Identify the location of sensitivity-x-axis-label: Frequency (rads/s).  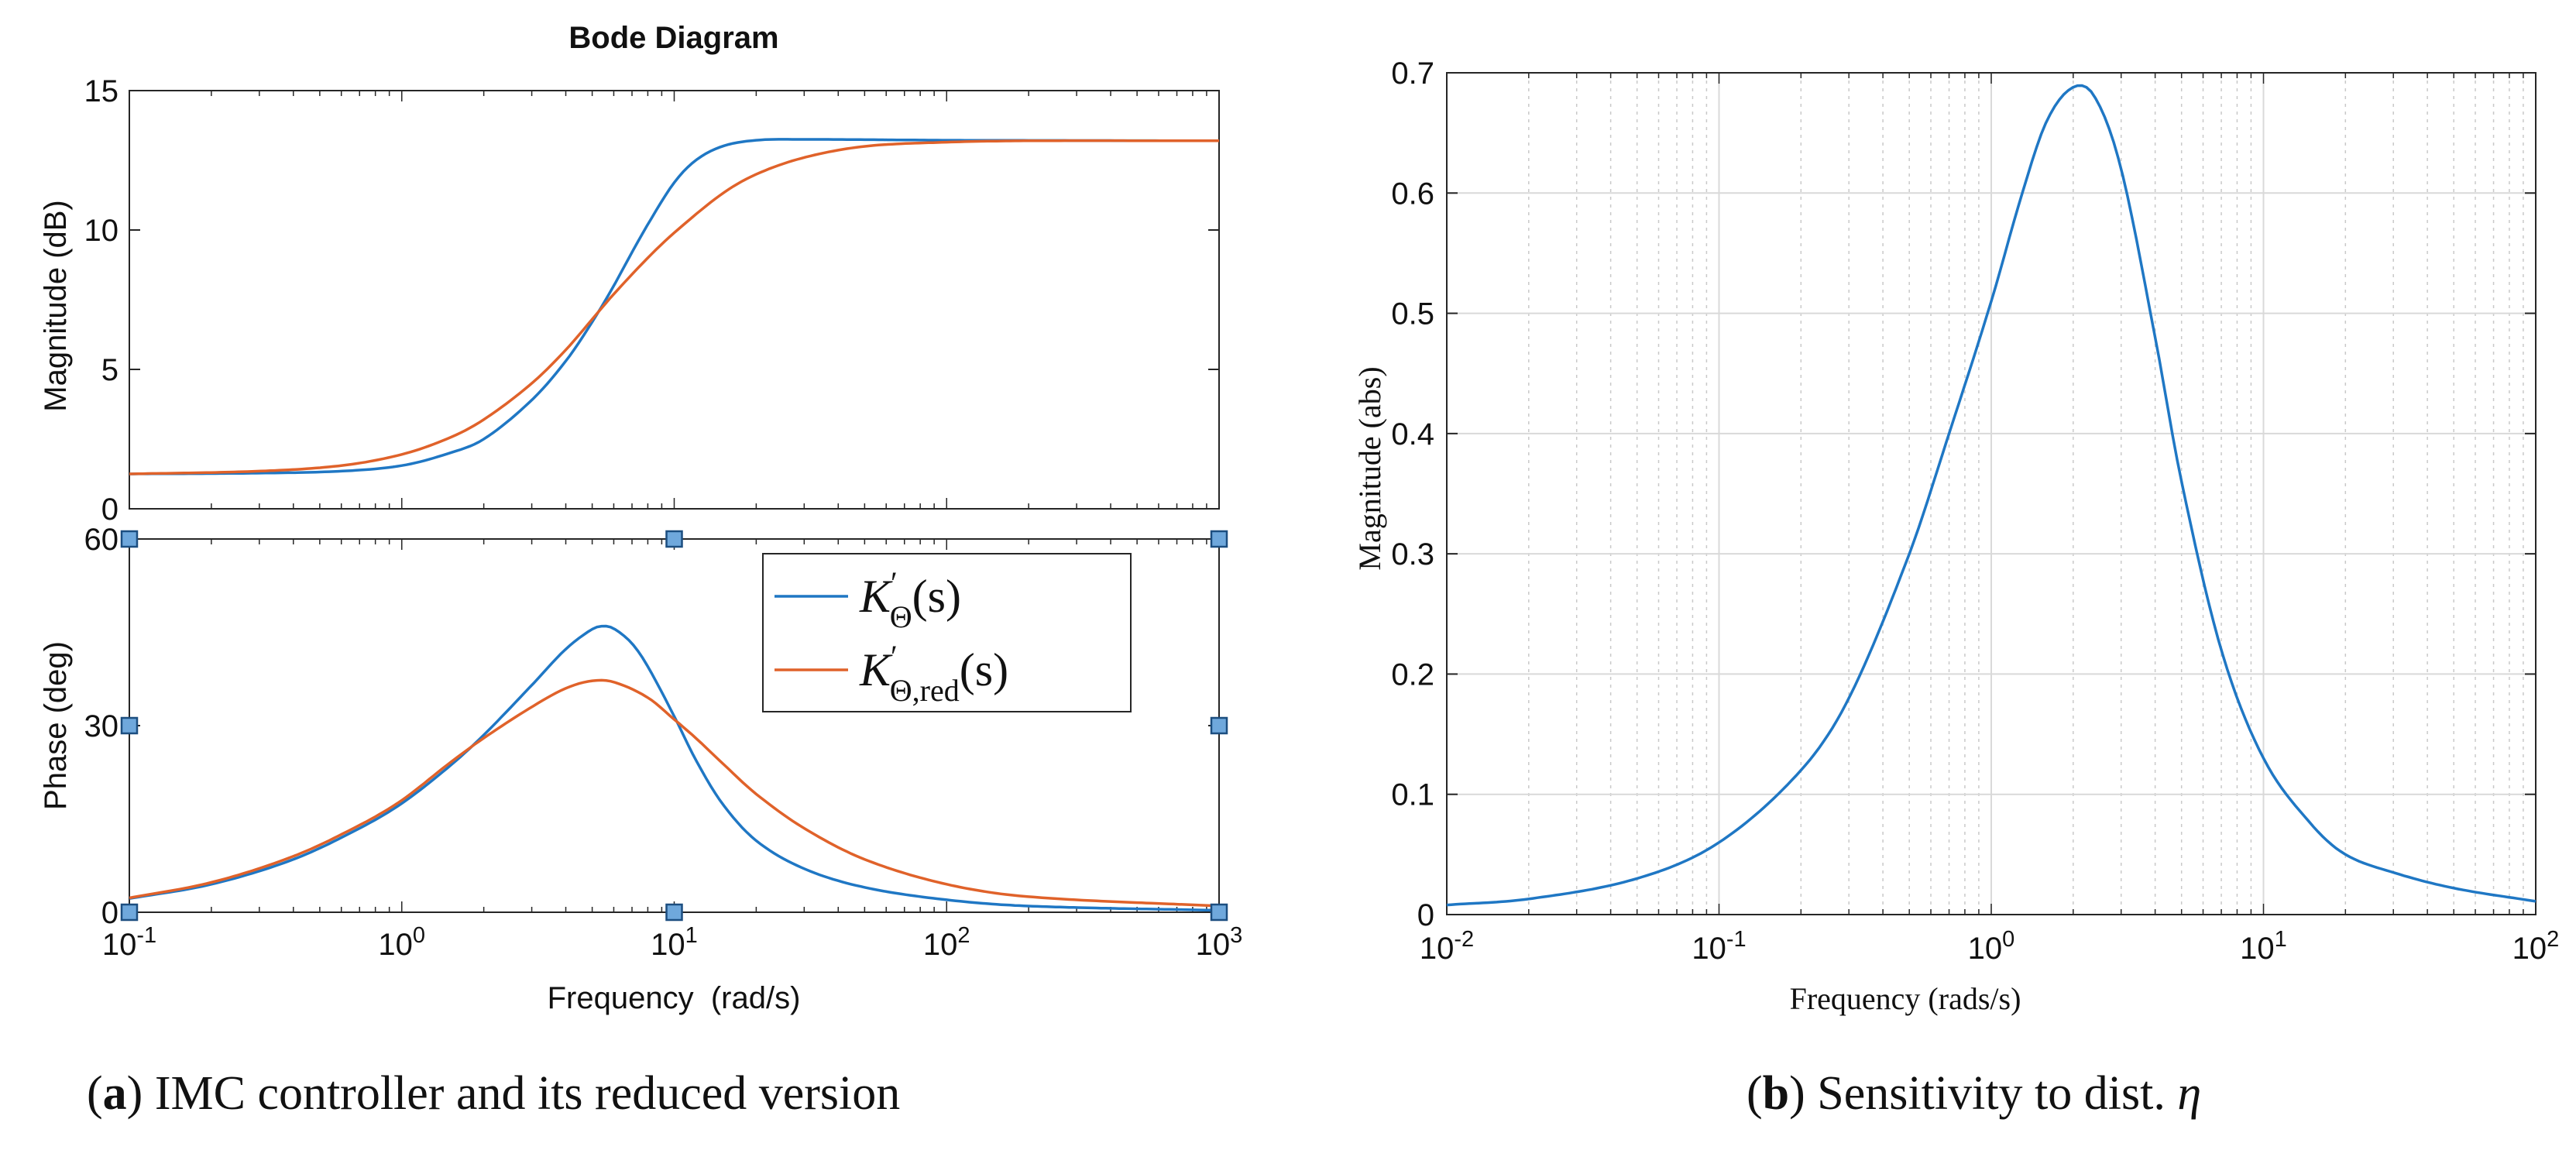
(1905, 998).